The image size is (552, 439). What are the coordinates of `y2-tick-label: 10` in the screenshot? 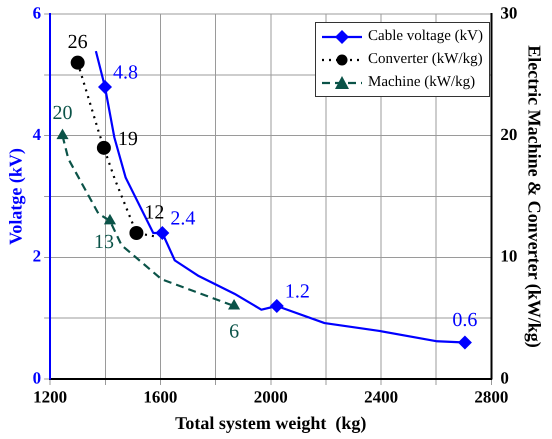 It's located at (509, 256).